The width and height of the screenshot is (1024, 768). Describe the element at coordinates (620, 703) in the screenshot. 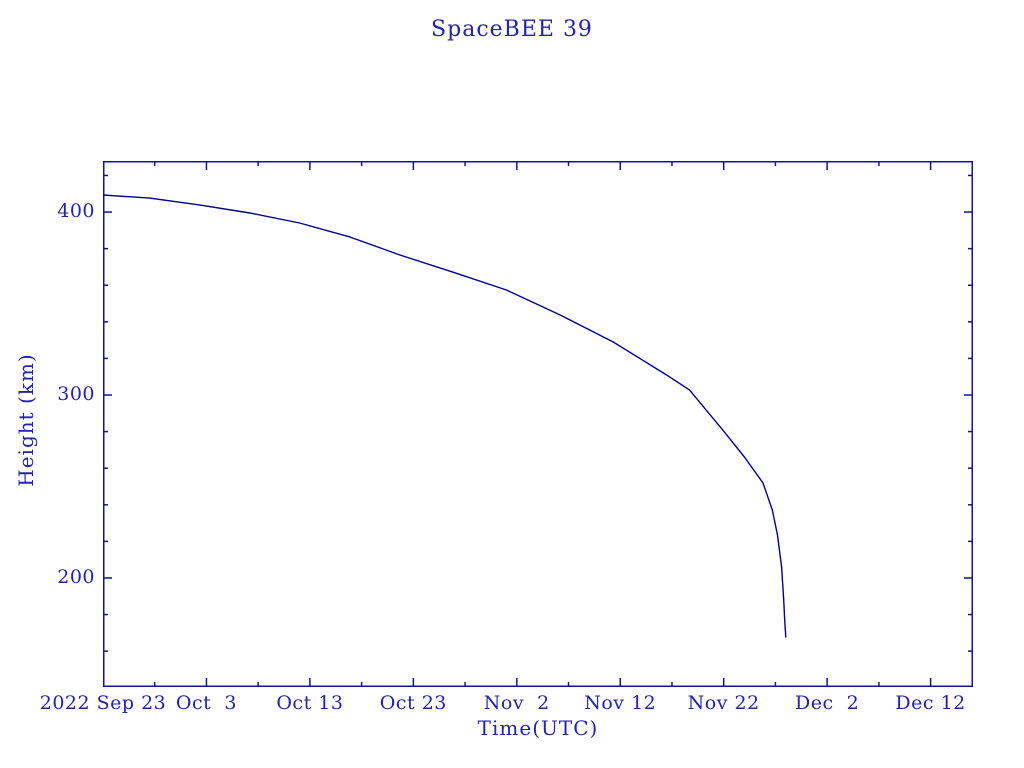

I see `x-tick-label: Nov 12` at that location.